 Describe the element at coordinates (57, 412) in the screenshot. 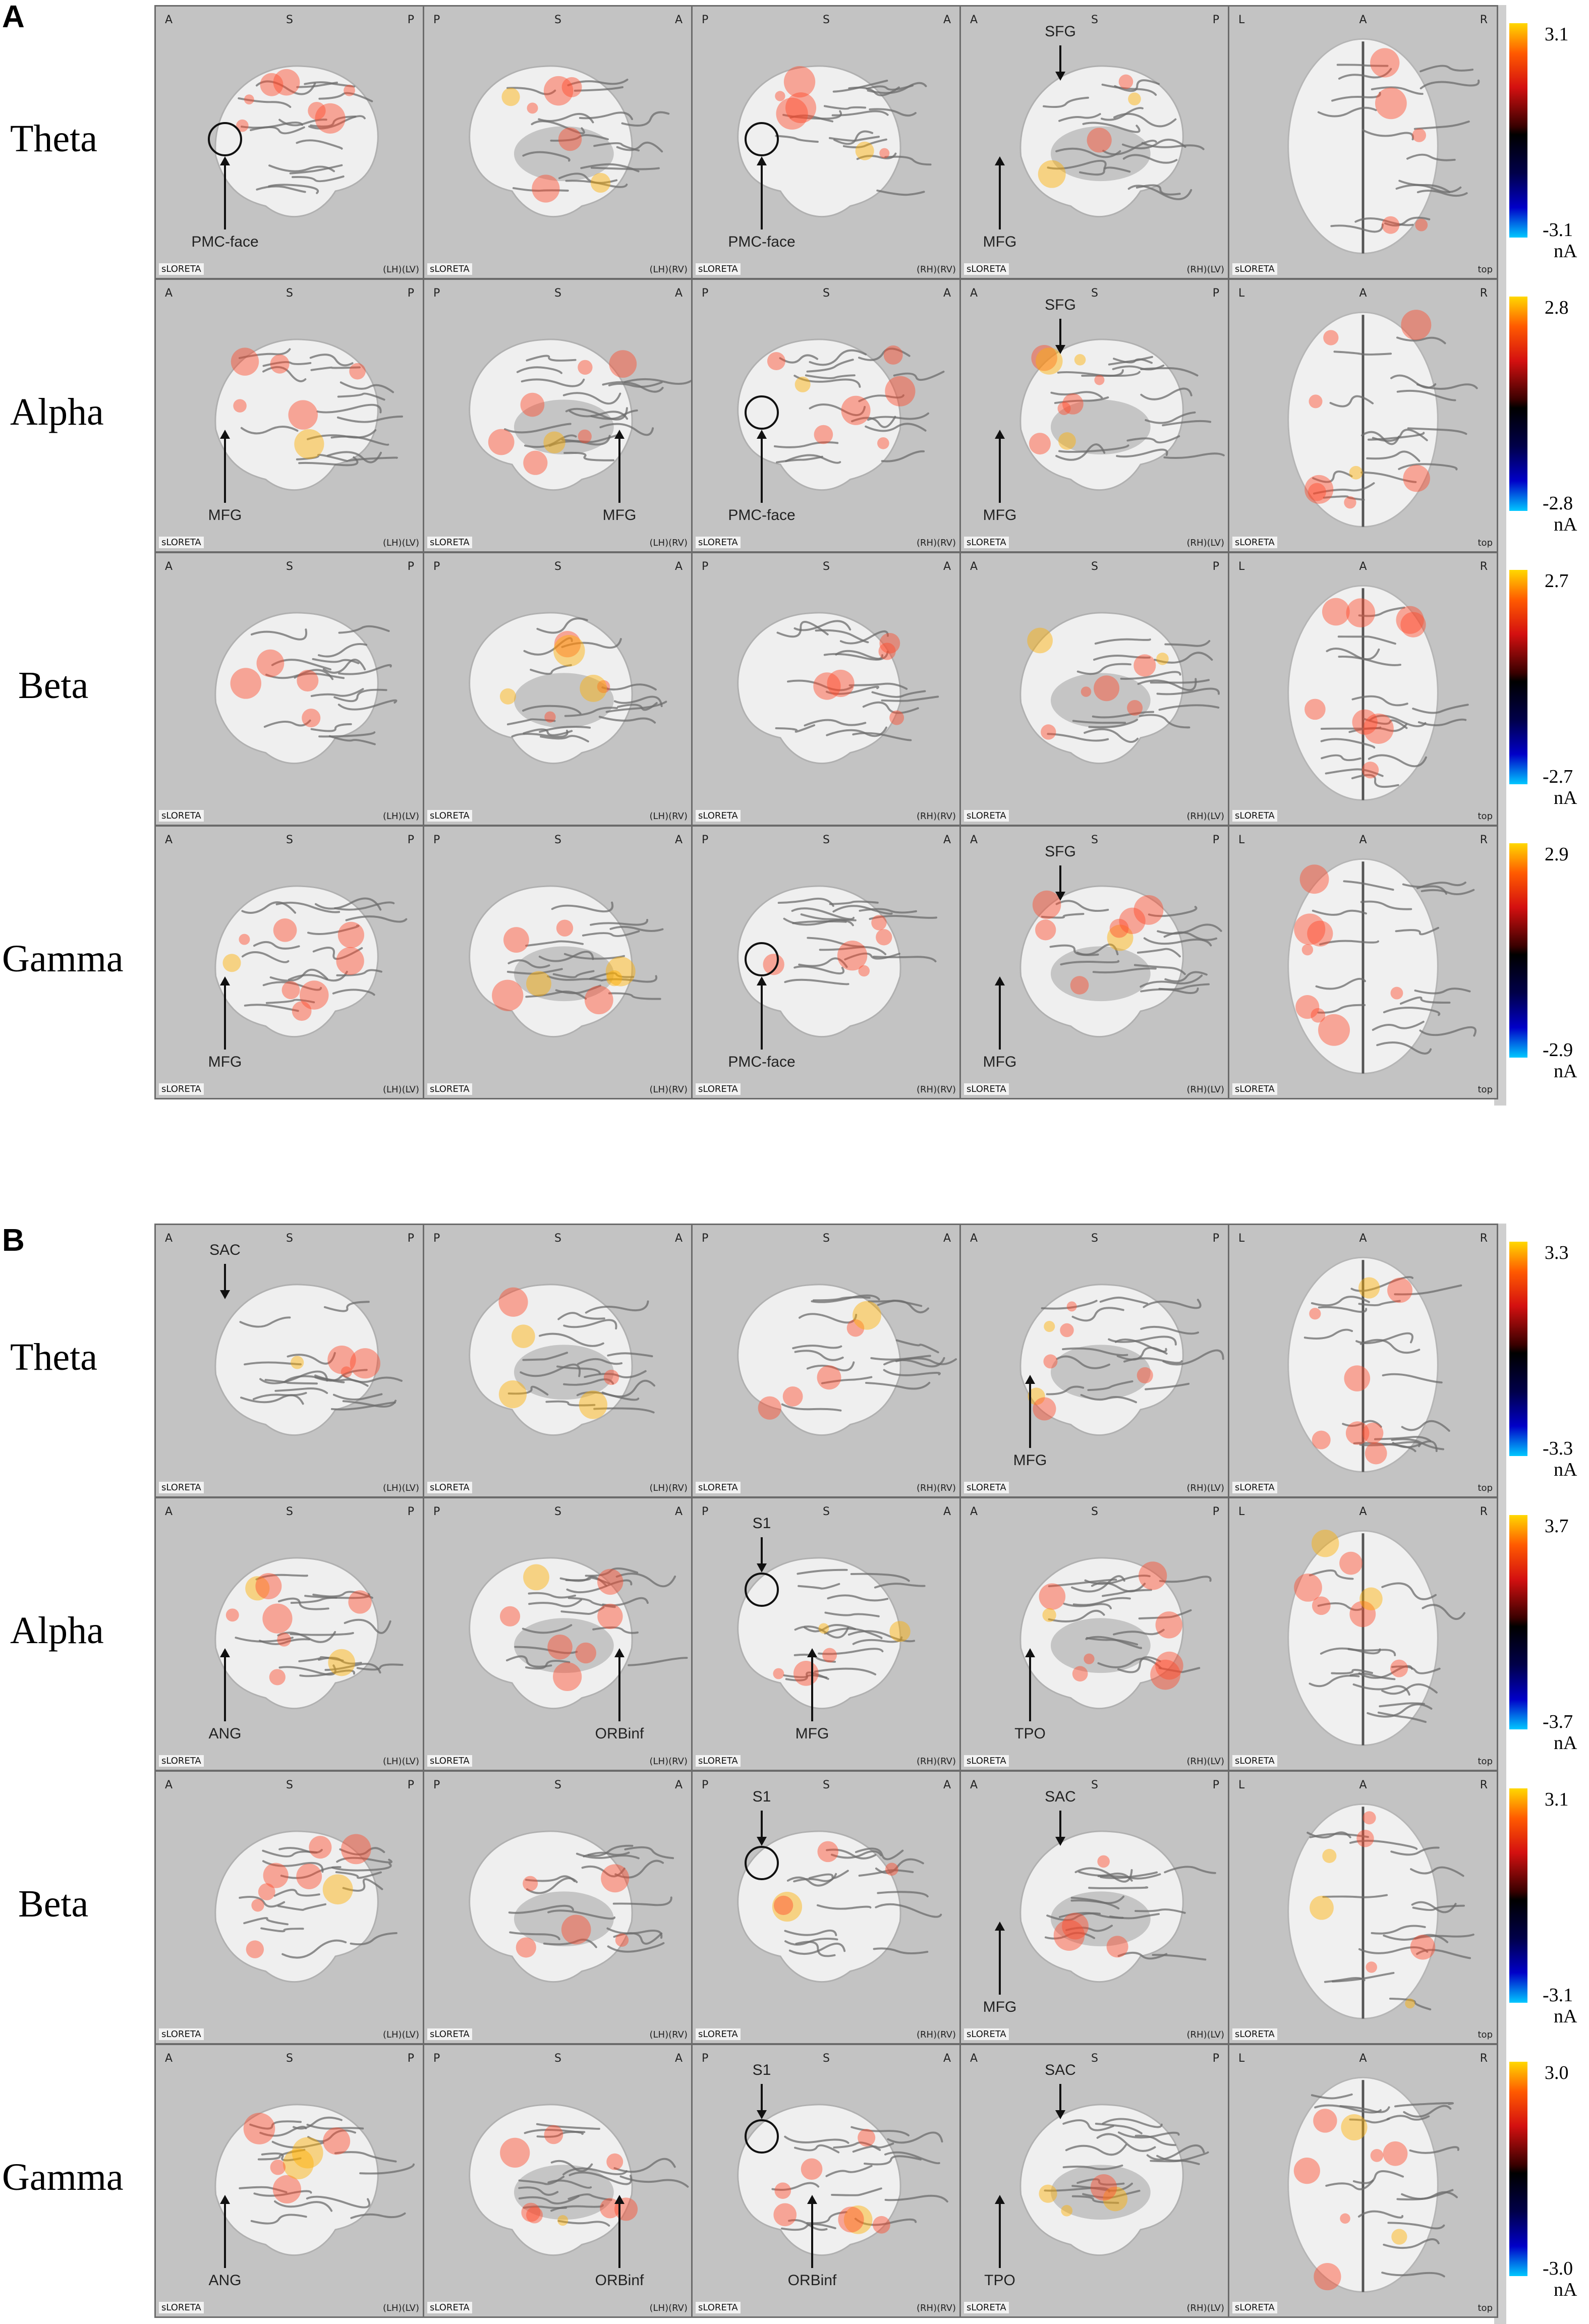

I see `band-label: Alpha` at that location.